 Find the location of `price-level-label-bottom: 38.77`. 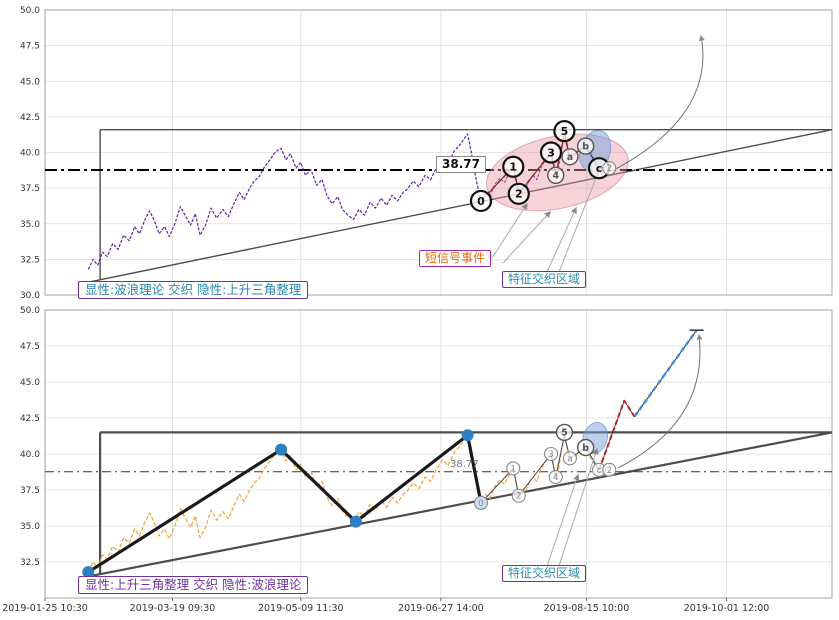

price-level-label-bottom: 38.77 is located at coordinates (464, 464).